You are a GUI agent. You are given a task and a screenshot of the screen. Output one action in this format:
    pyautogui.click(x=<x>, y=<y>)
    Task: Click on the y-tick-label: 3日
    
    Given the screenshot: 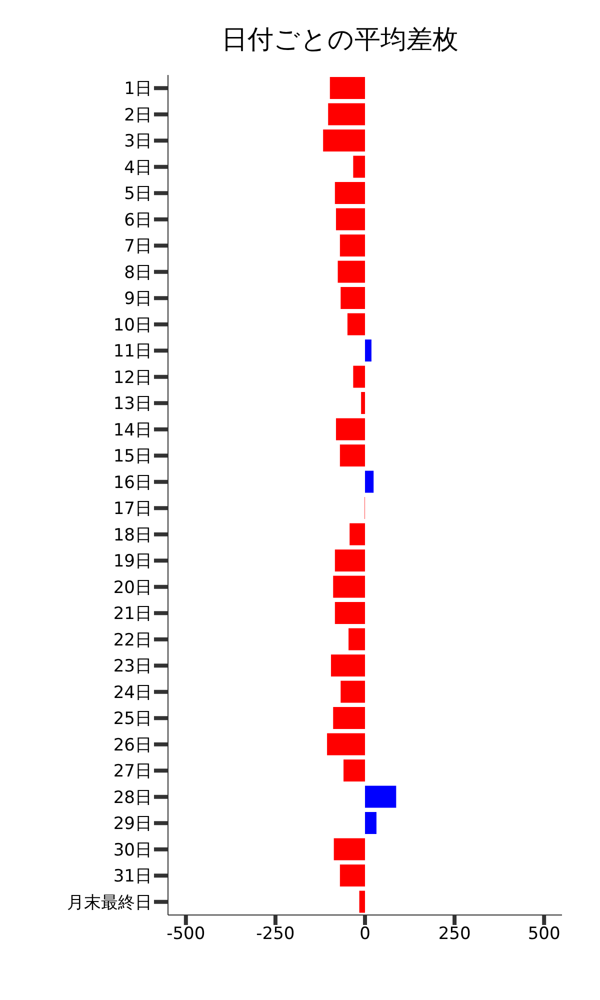 What is the action you would take?
    pyautogui.click(x=138, y=142)
    